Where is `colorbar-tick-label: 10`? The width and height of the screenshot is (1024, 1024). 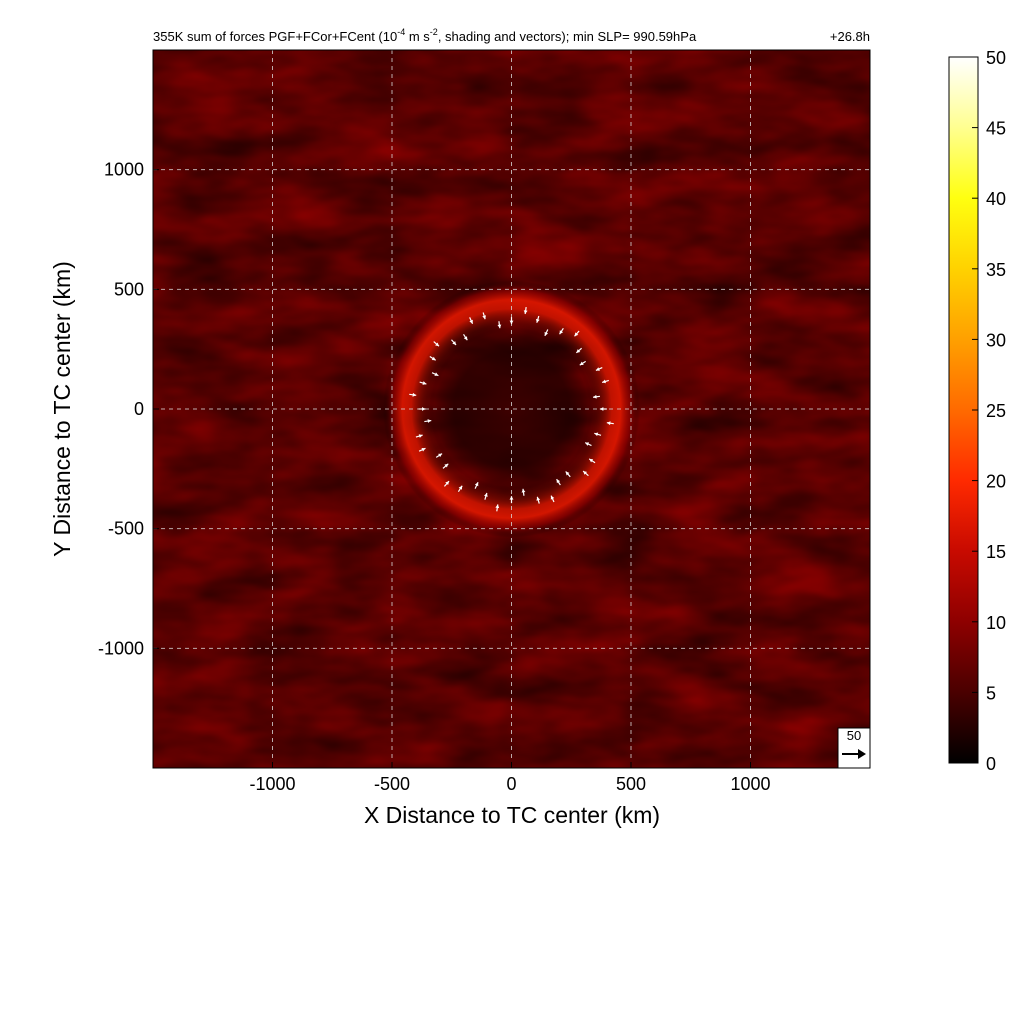
colorbar-tick-label: 10 is located at coordinates (996, 623).